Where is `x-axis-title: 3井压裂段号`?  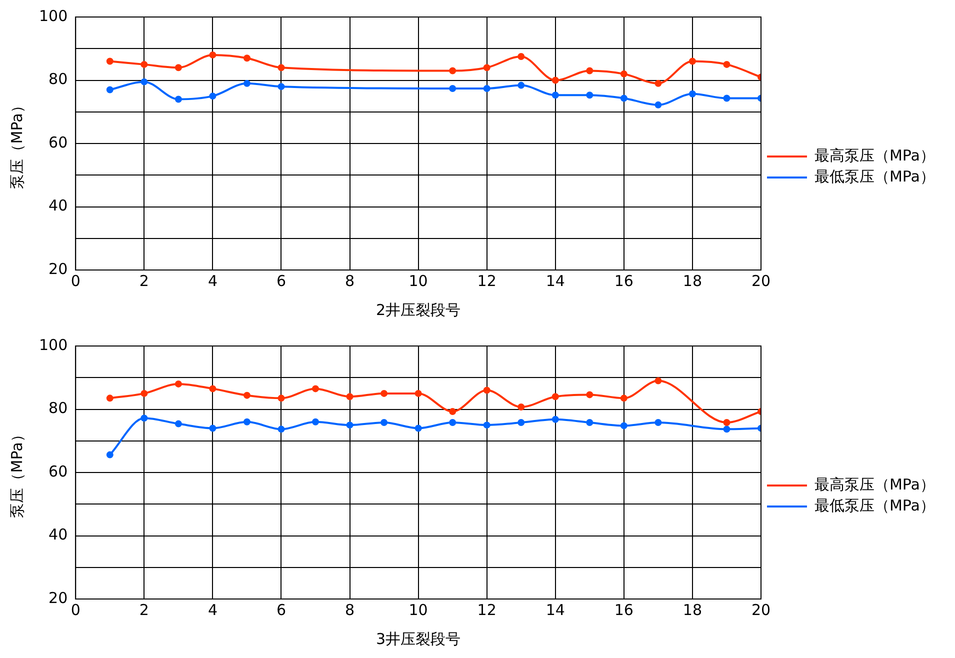 x-axis-title: 3井压裂段号 is located at coordinates (418, 639).